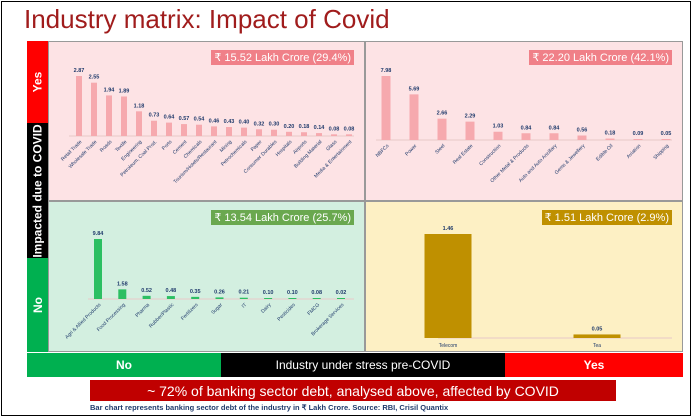 This screenshot has height=418, width=692. What do you see at coordinates (286, 312) in the screenshot?
I see `category-label: Pesticides` at bounding box center [286, 312].